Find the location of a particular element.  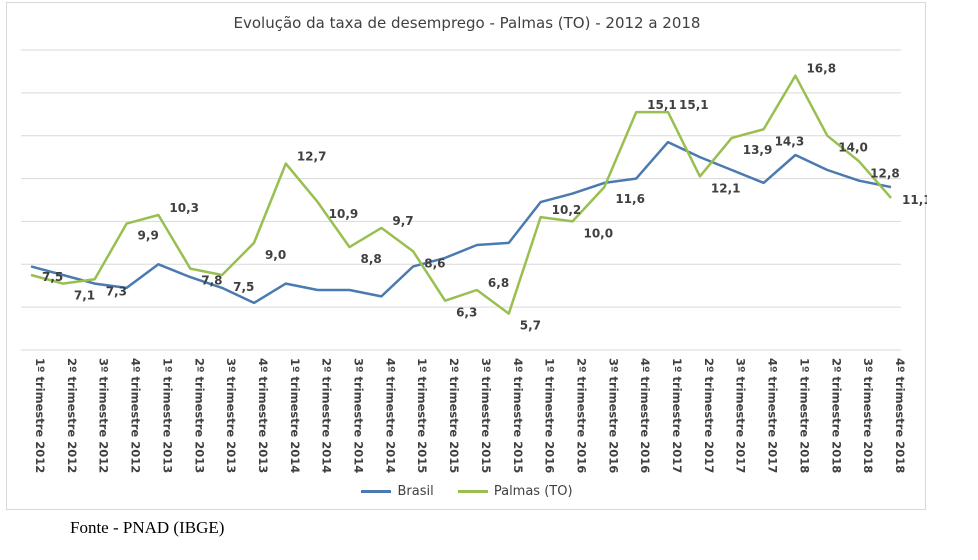

source-note: Fonte - PNAD (IBGE) is located at coordinates (147, 527).